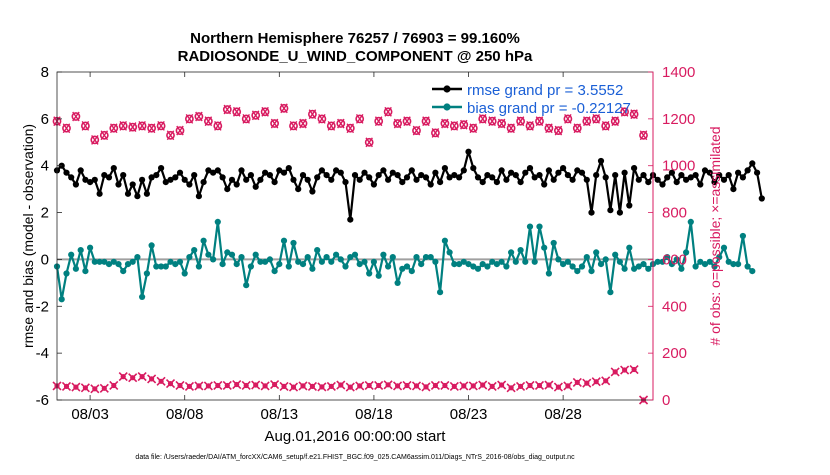  Describe the element at coordinates (674, 306) in the screenshot. I see `right-tick-label: 400` at that location.